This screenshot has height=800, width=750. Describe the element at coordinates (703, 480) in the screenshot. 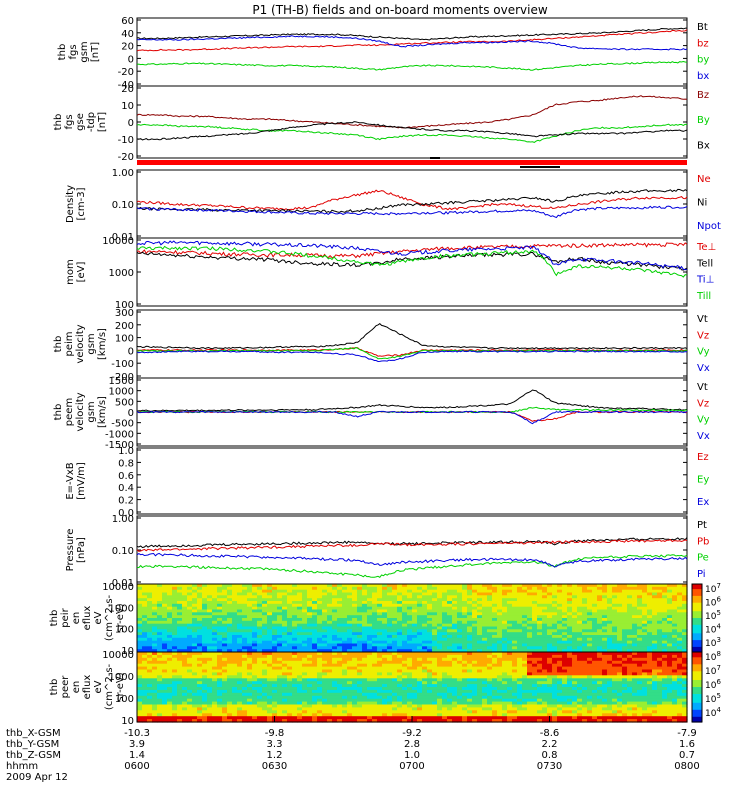

I see `legend-label: Ey` at that location.